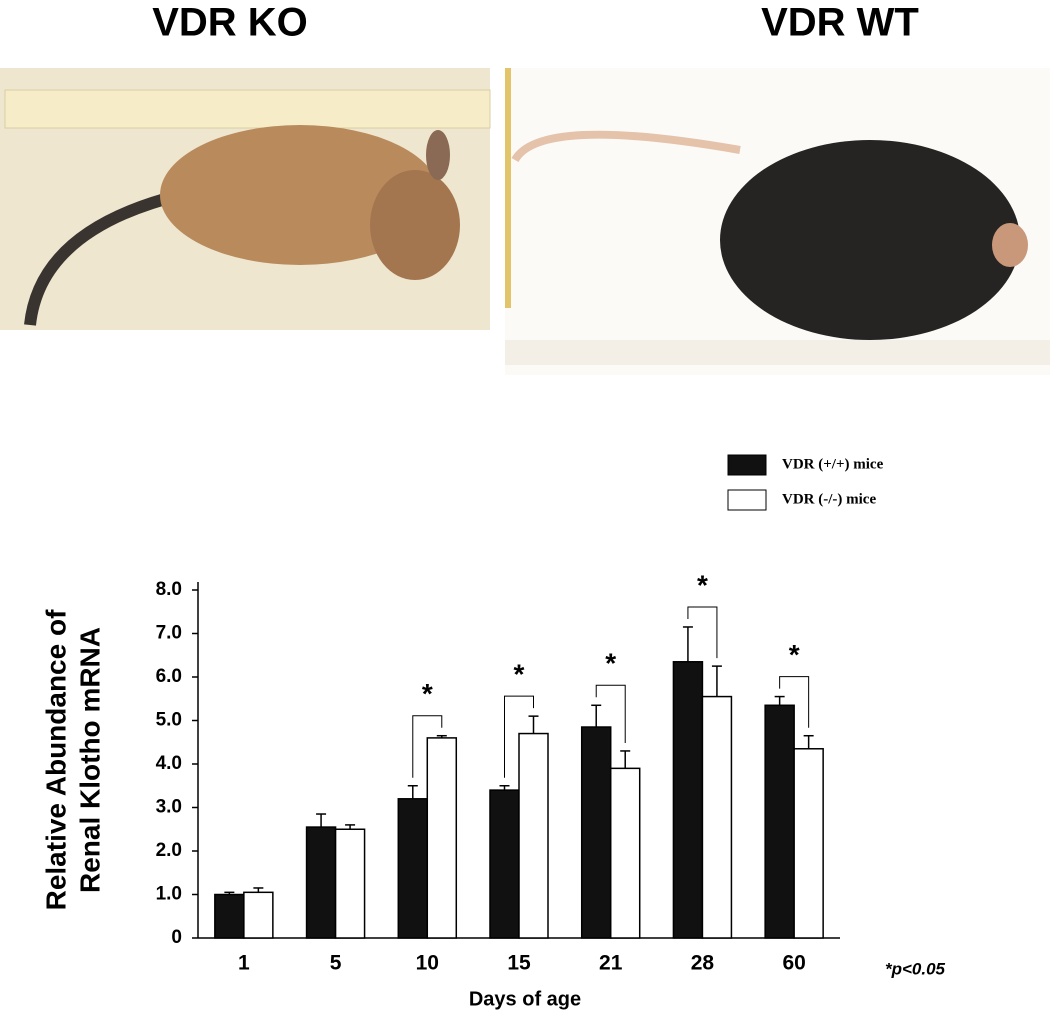  Describe the element at coordinates (169, 720) in the screenshot. I see `y-tick-label: 5.0` at that location.